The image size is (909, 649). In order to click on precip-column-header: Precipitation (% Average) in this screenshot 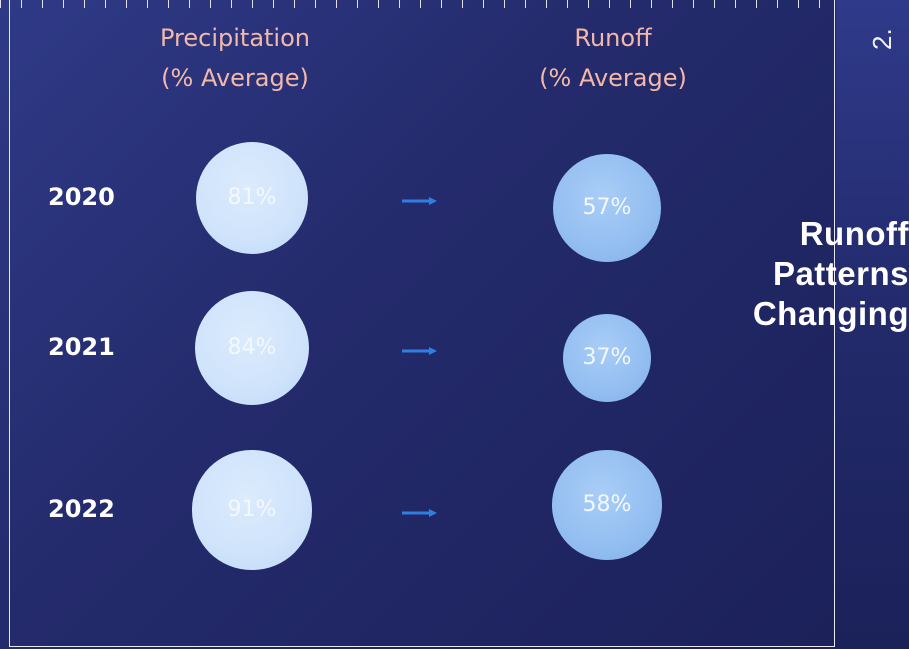, I will do `click(235, 58)`.